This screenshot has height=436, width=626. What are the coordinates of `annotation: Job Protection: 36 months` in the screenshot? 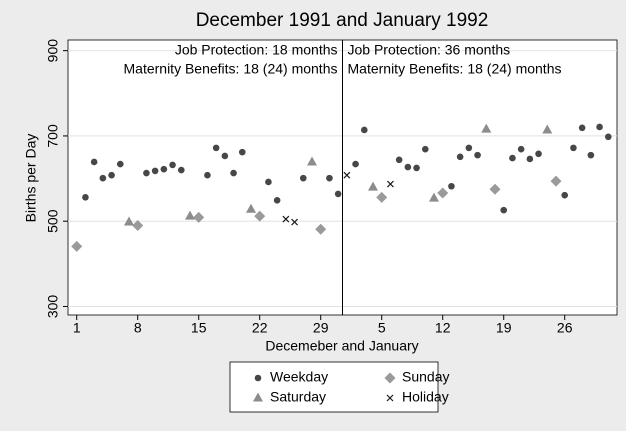 It's located at (429, 50).